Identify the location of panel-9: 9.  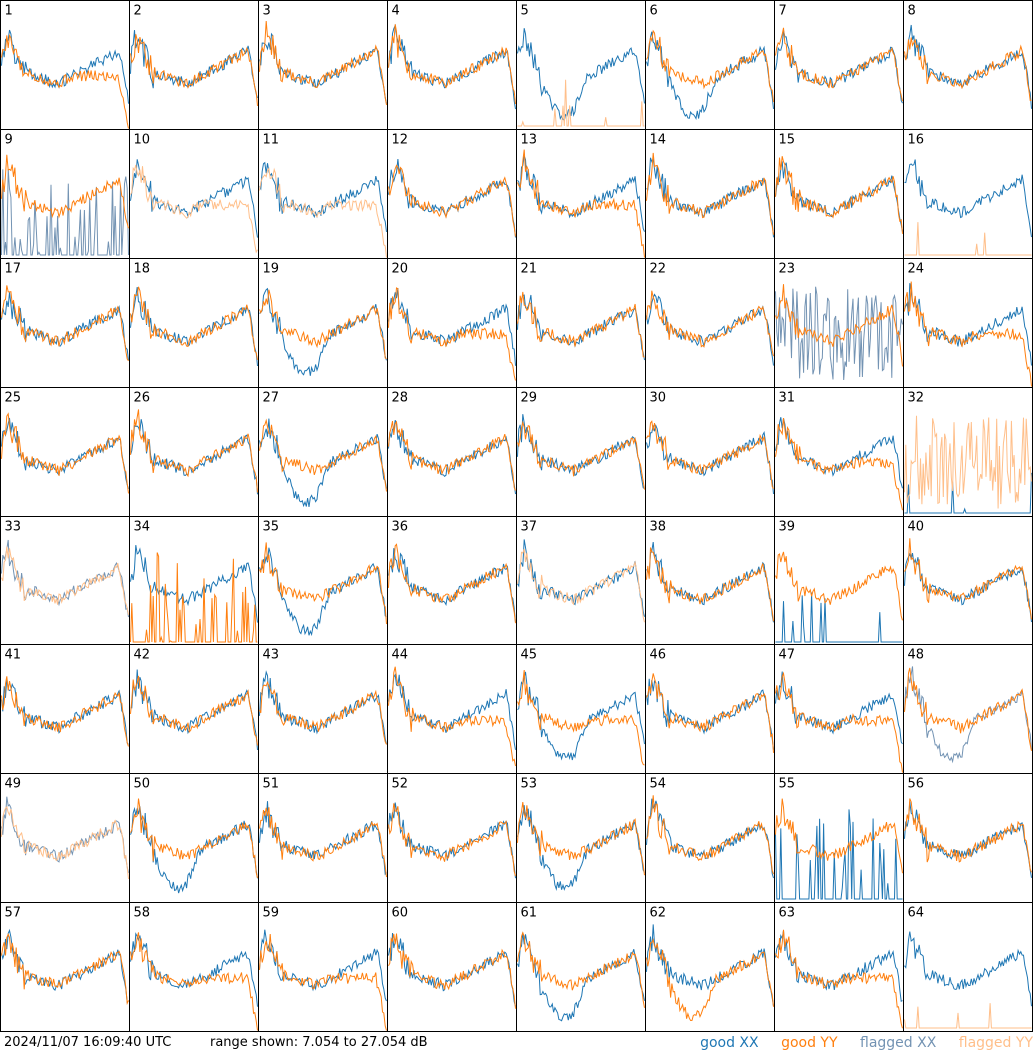
(65, 194).